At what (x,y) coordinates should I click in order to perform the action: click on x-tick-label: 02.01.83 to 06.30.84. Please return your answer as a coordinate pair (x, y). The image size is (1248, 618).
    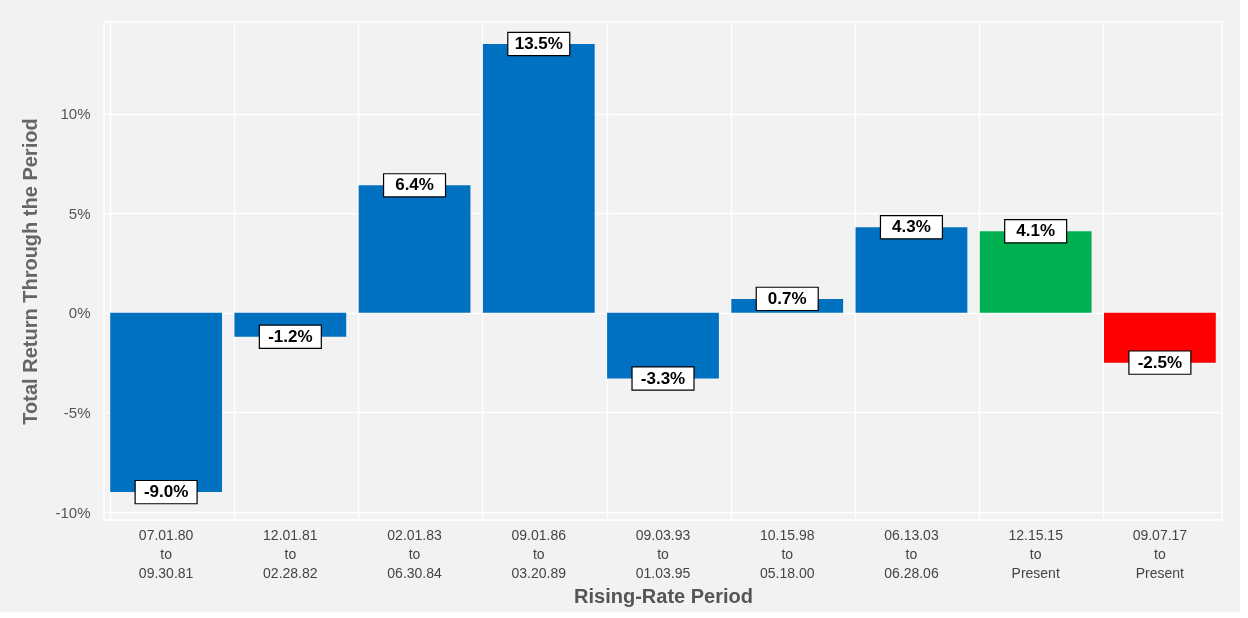
    Looking at the image, I should click on (415, 553).